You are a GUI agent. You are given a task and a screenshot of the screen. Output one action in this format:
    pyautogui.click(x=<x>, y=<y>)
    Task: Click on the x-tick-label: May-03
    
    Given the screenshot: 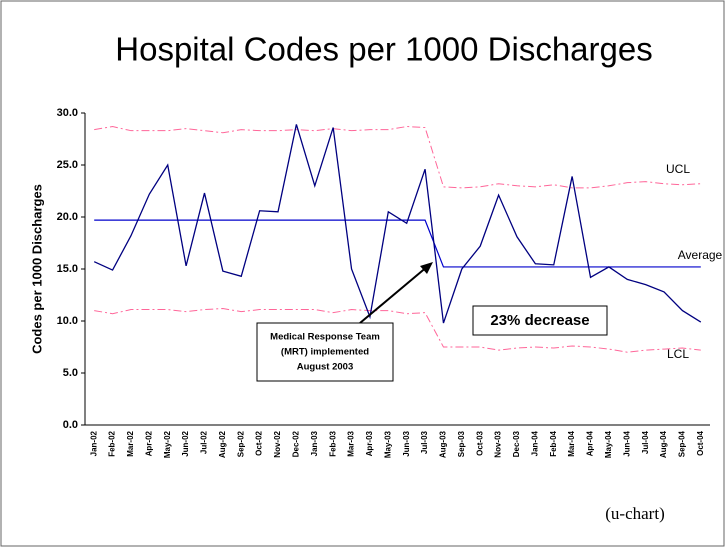 What is the action you would take?
    pyautogui.click(x=387, y=444)
    